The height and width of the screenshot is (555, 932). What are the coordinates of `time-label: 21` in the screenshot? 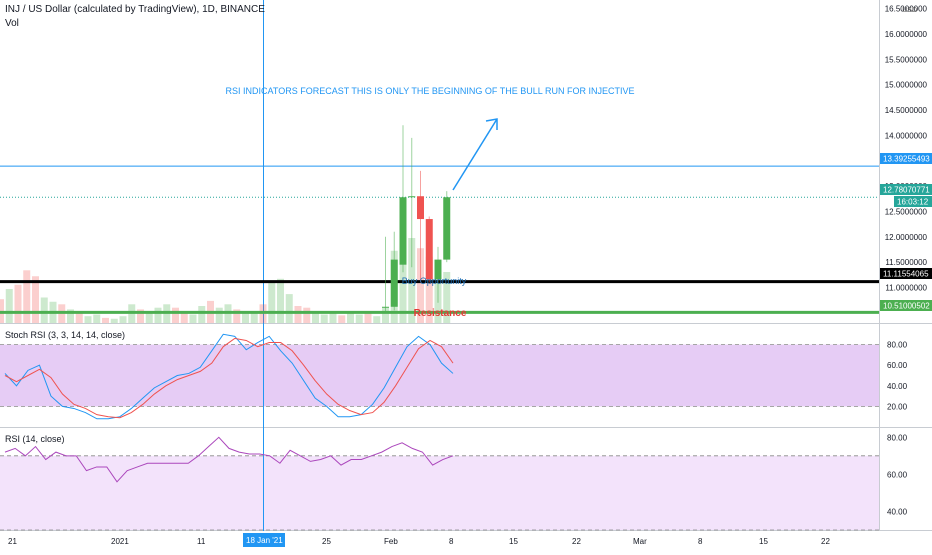 It's located at (12, 541).